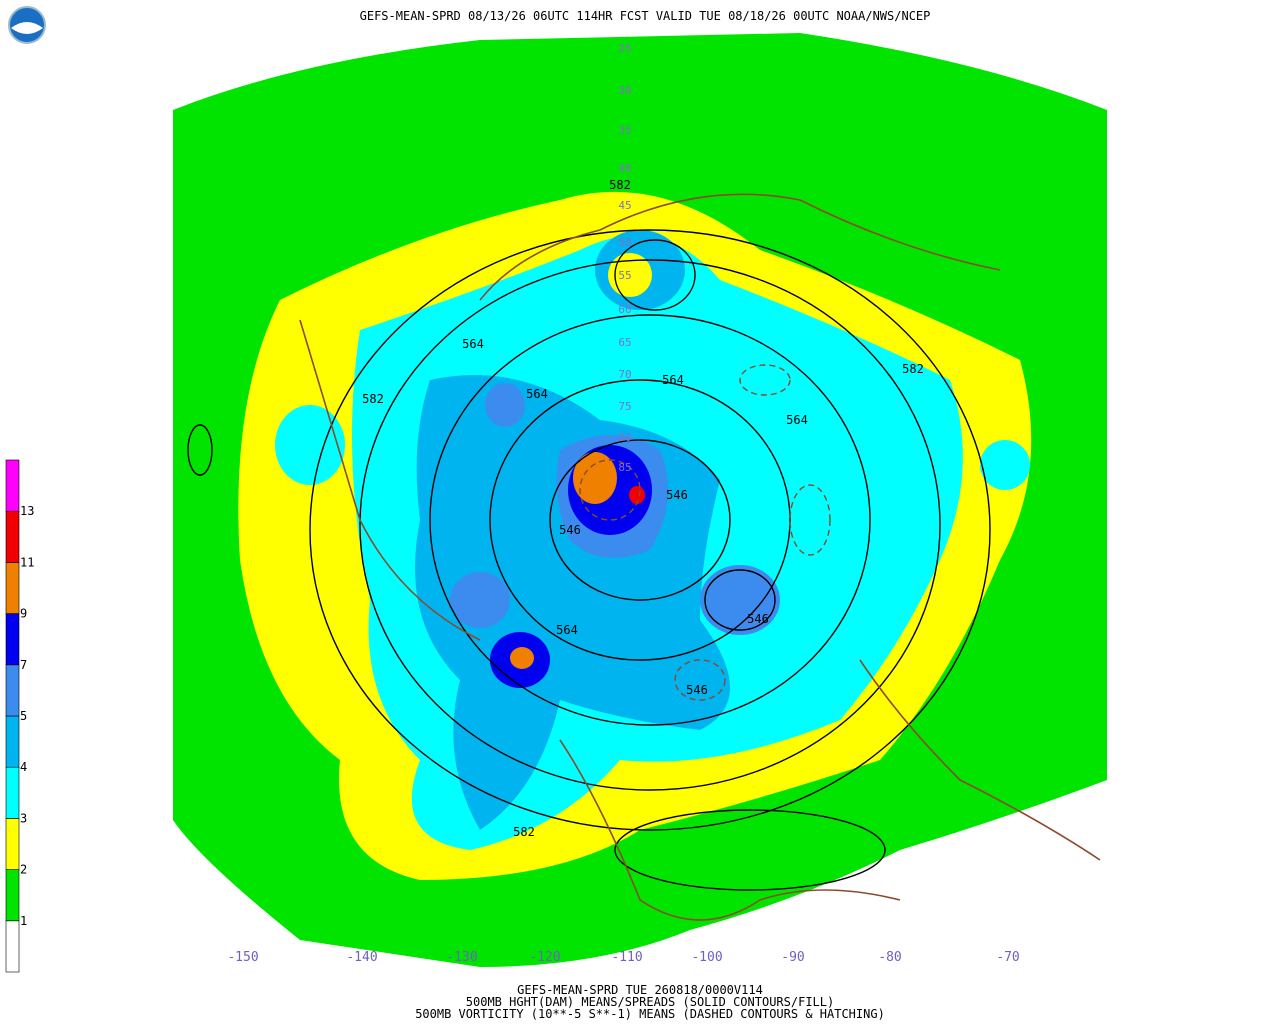 The image size is (1280, 1024). Describe the element at coordinates (23, 716) in the screenshot. I see `color-bar-label: 5` at that location.